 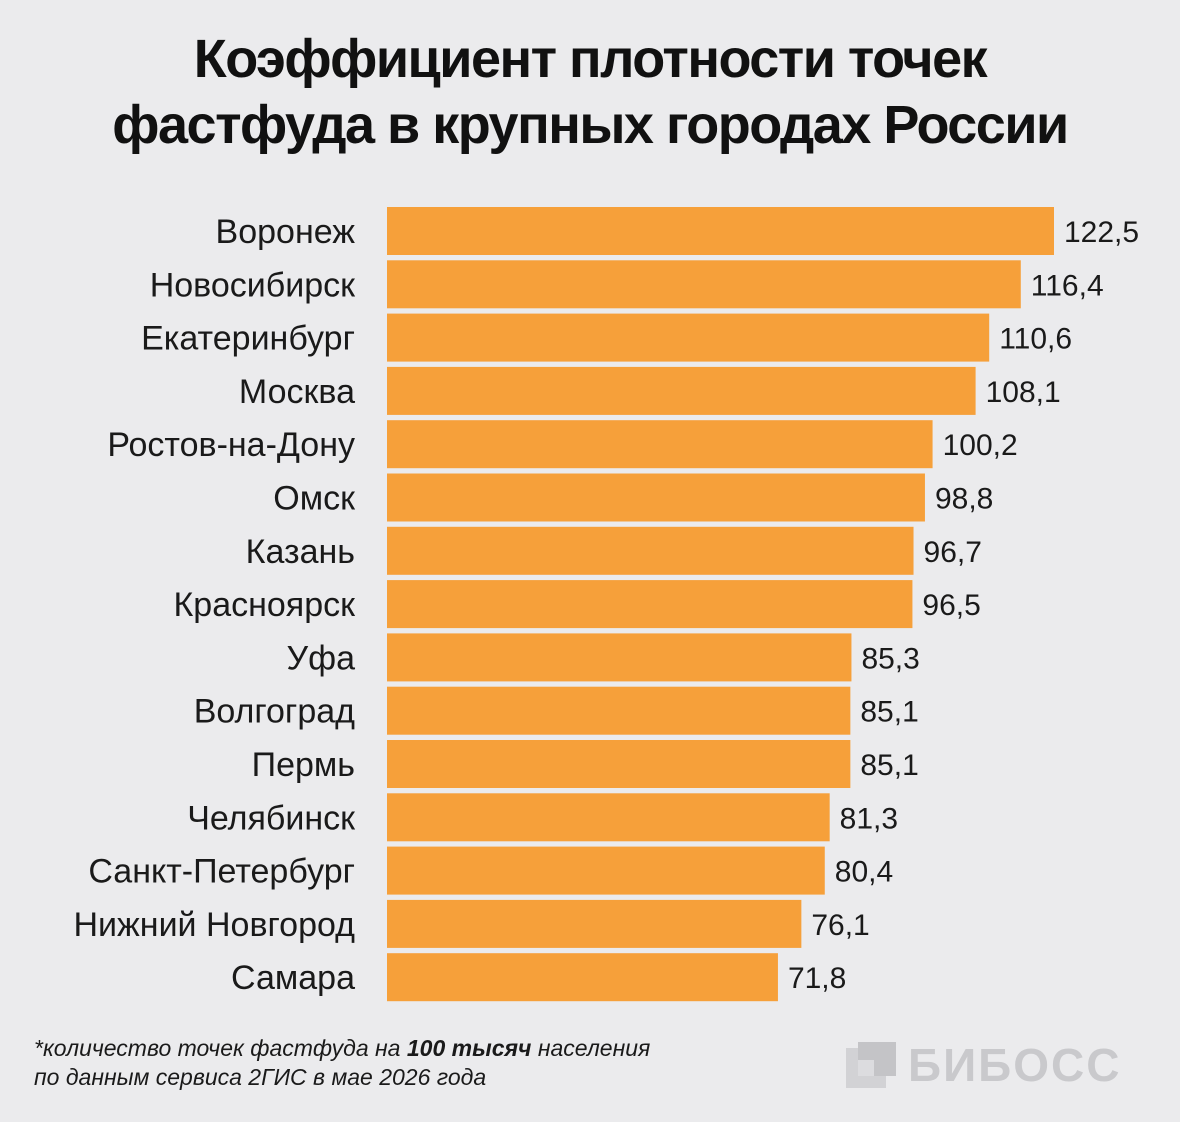 I want to click on value-label: 110,6, so click(x=1035, y=339).